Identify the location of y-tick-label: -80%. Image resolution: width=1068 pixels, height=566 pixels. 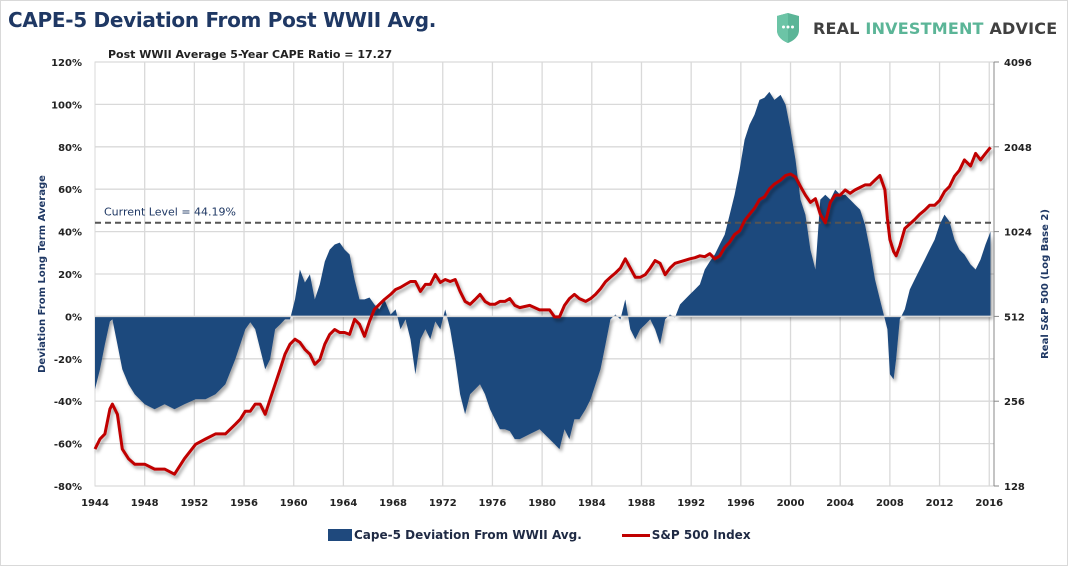
(68, 487).